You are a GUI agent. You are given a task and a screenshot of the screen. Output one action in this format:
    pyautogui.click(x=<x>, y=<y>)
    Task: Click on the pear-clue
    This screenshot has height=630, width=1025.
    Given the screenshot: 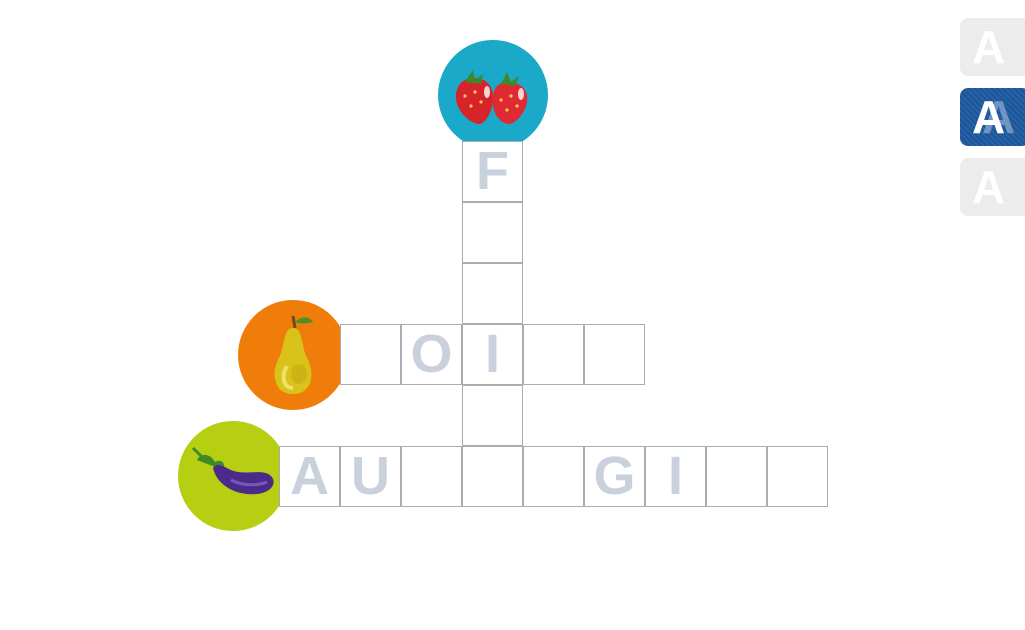 What is the action you would take?
    pyautogui.click(x=293, y=355)
    